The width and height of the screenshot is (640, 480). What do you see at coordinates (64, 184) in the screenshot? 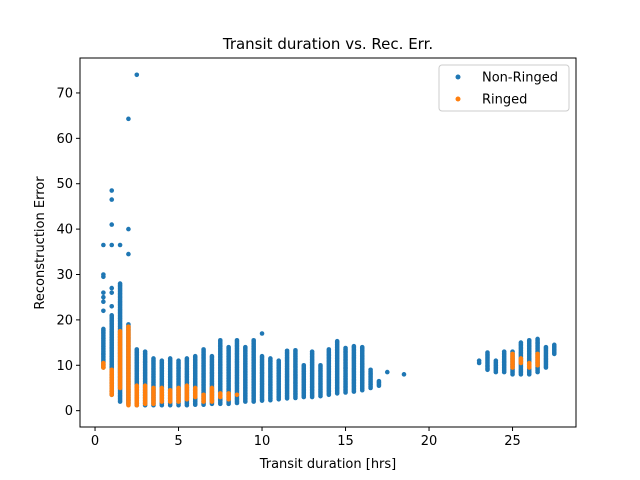
I see `y-tick-label: 50` at bounding box center [64, 184].